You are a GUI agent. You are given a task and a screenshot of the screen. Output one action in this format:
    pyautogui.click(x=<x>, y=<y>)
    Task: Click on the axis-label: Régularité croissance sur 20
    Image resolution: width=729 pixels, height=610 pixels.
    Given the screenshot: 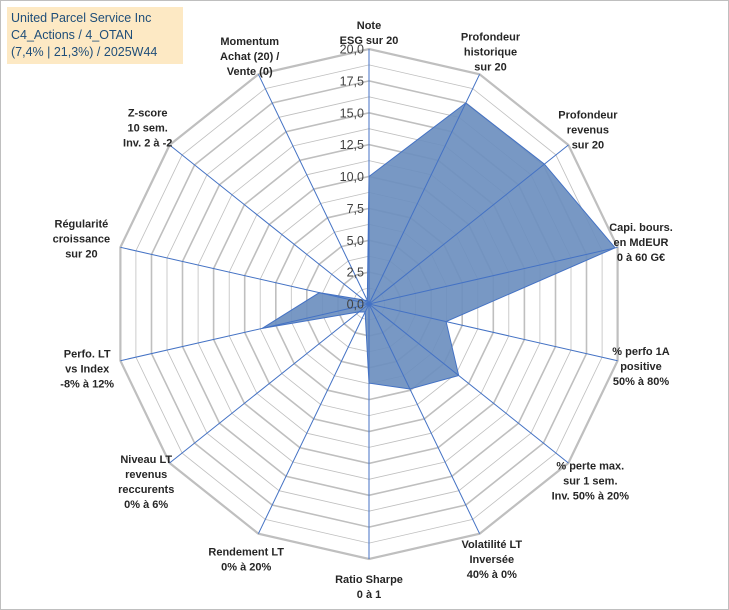 What is the action you would take?
    pyautogui.click(x=81, y=239)
    